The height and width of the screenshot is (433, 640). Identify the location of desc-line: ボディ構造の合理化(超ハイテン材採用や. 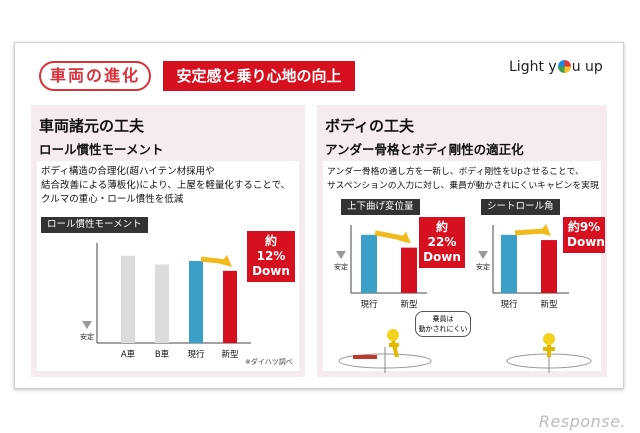
(128, 171).